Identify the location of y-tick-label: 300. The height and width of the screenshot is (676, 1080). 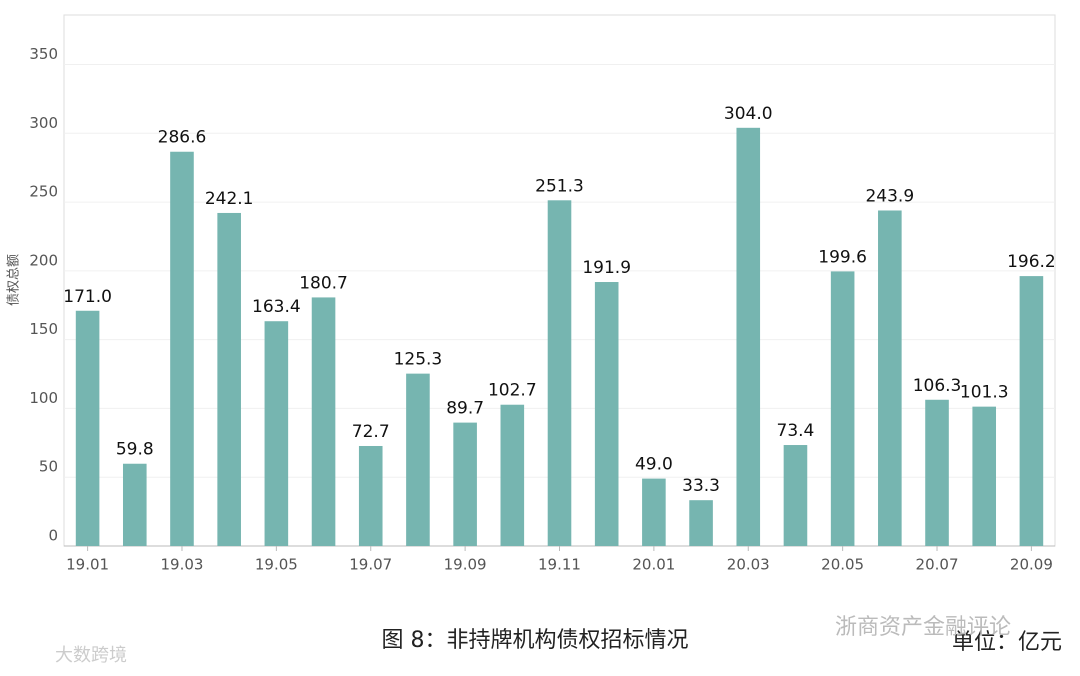
(43, 123).